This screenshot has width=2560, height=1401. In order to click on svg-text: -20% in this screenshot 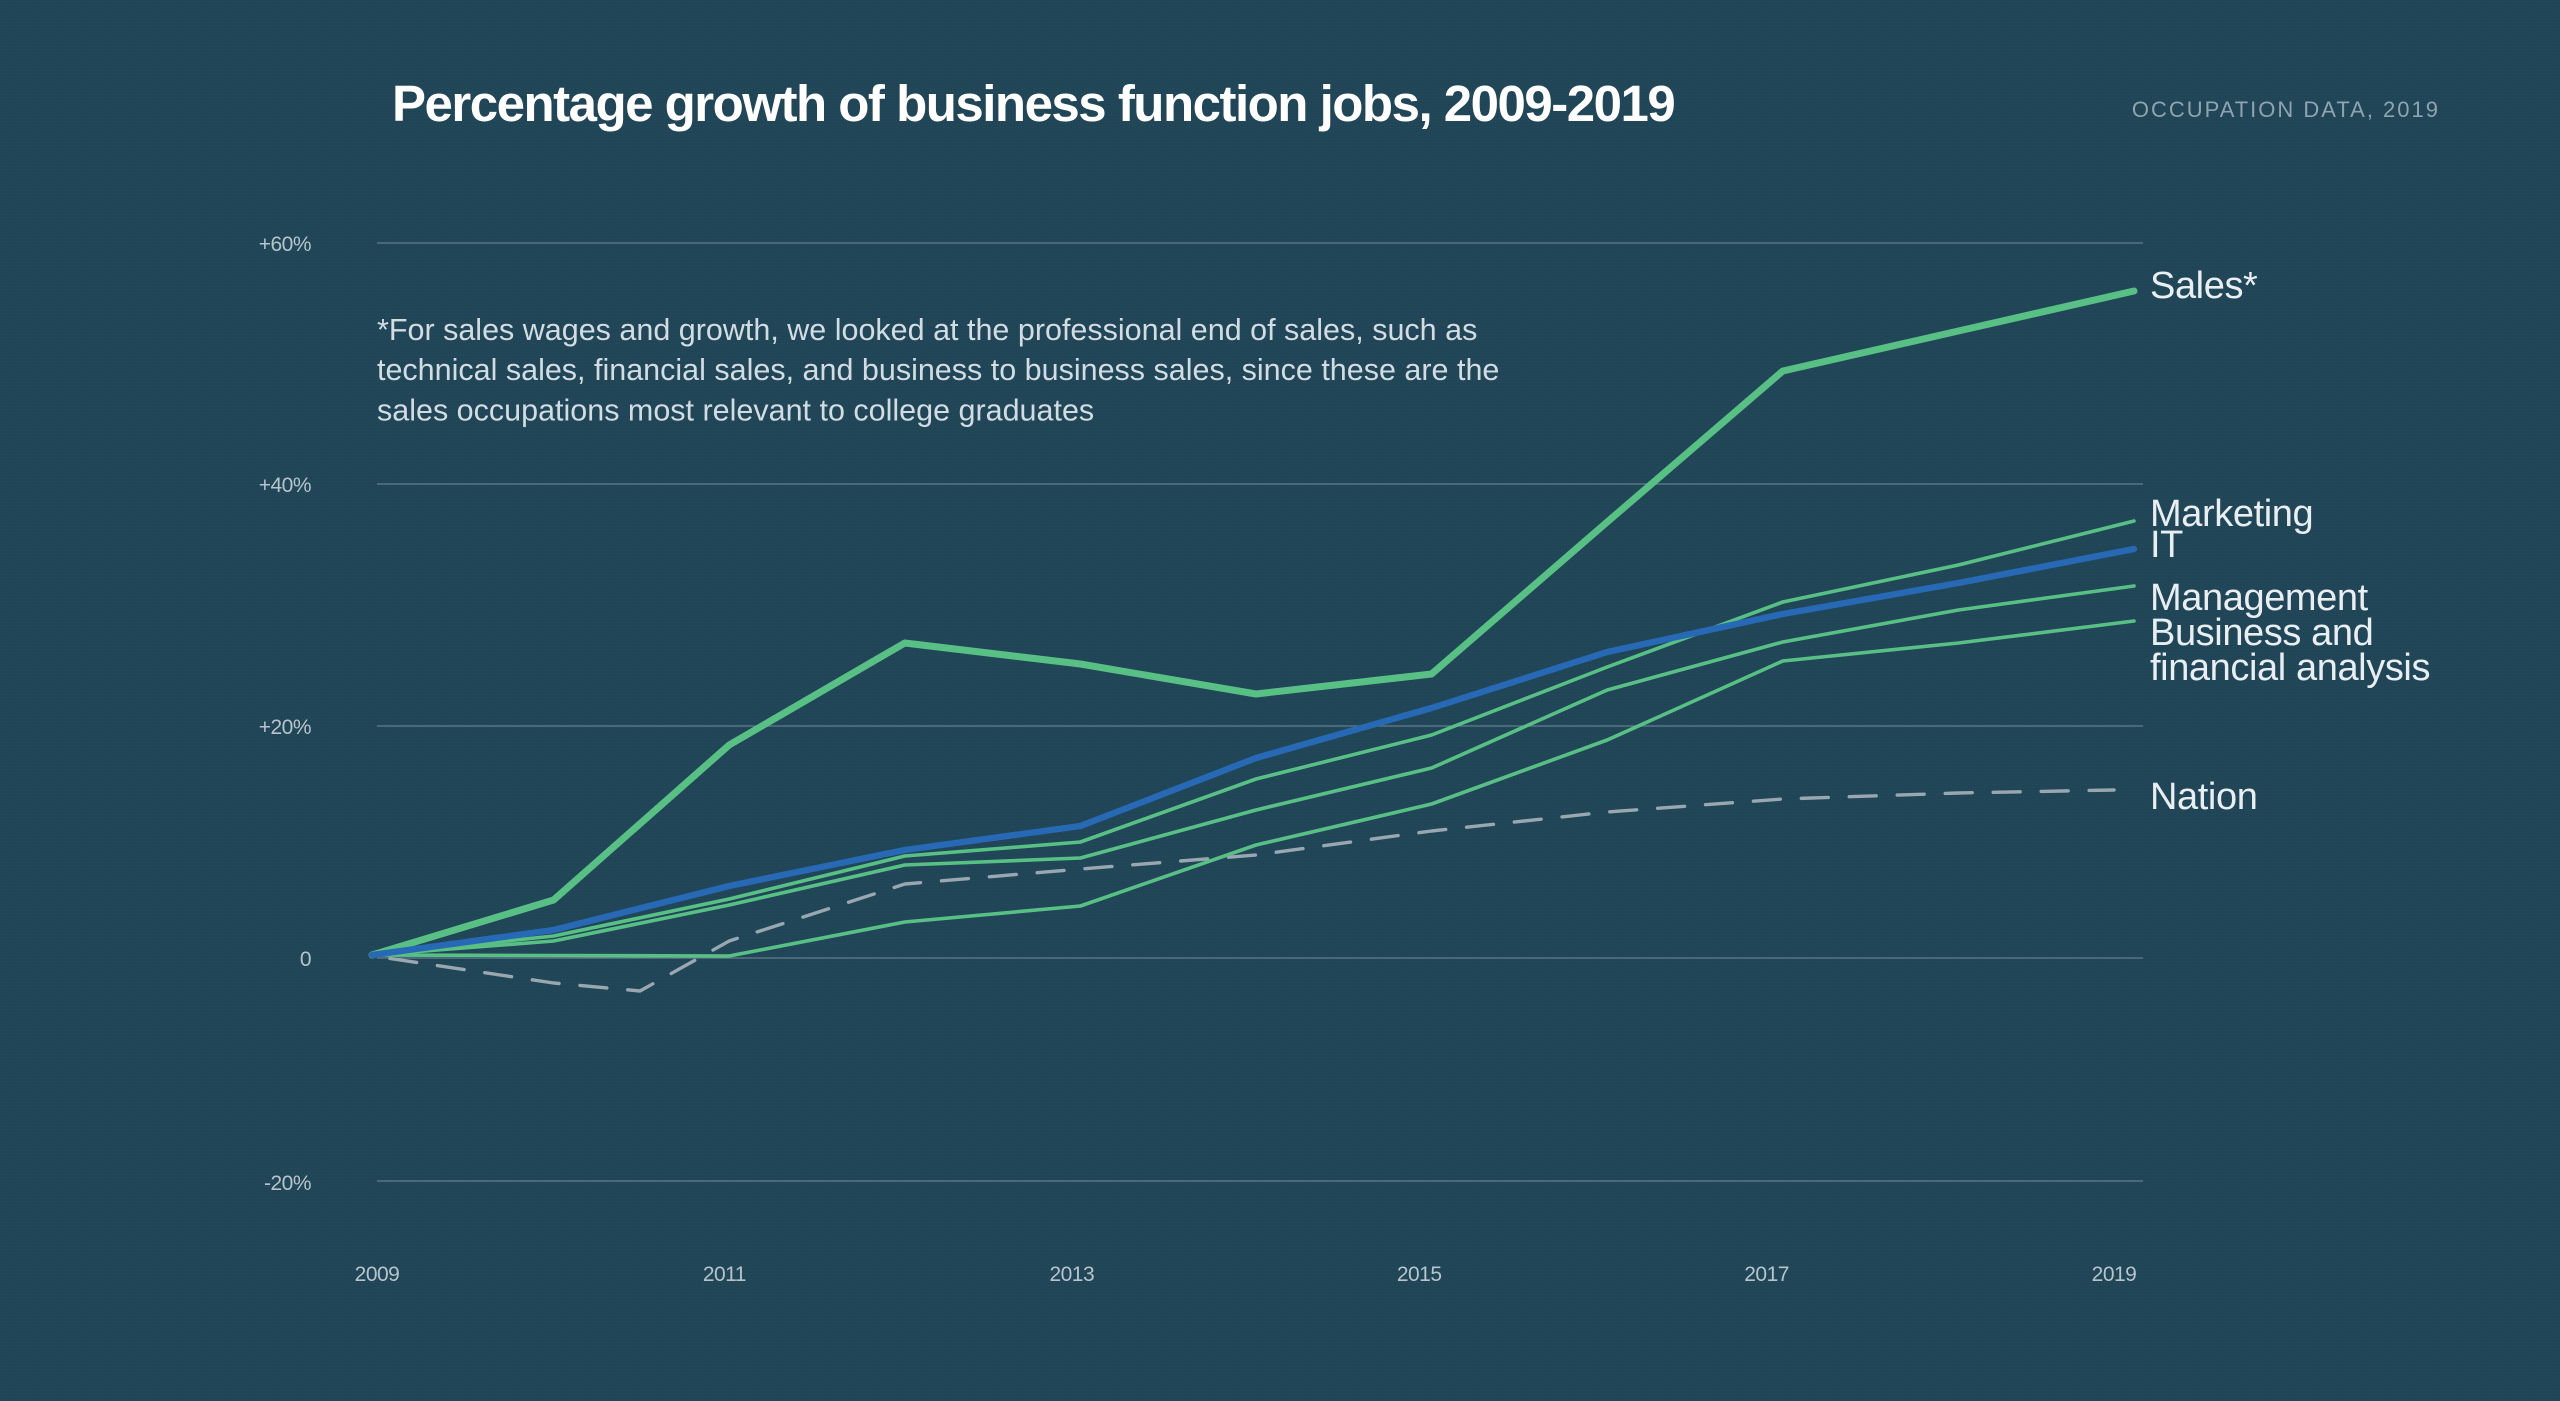, I will do `click(287, 1183)`.